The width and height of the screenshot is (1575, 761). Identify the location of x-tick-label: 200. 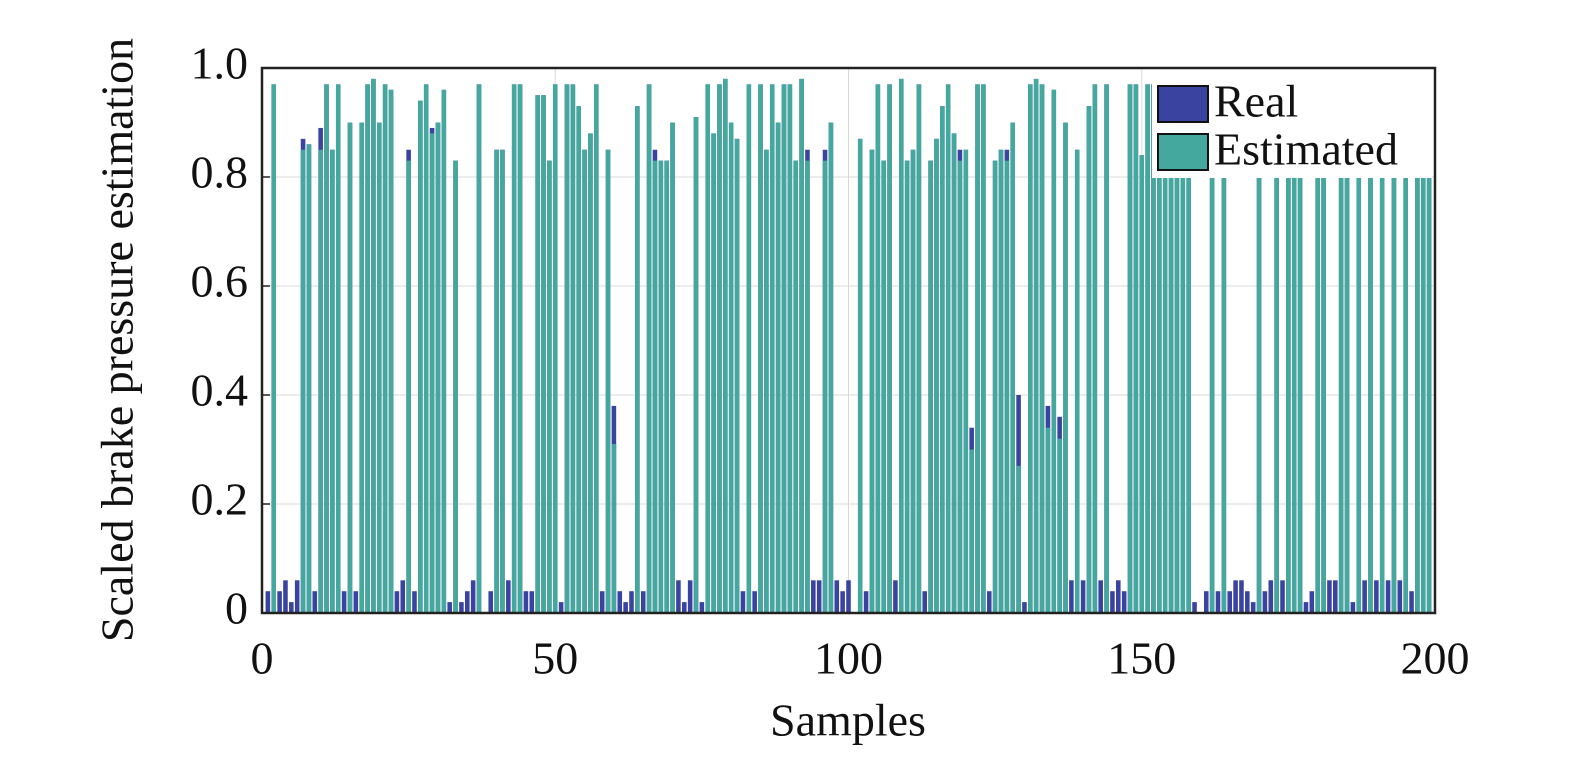
(1435, 658).